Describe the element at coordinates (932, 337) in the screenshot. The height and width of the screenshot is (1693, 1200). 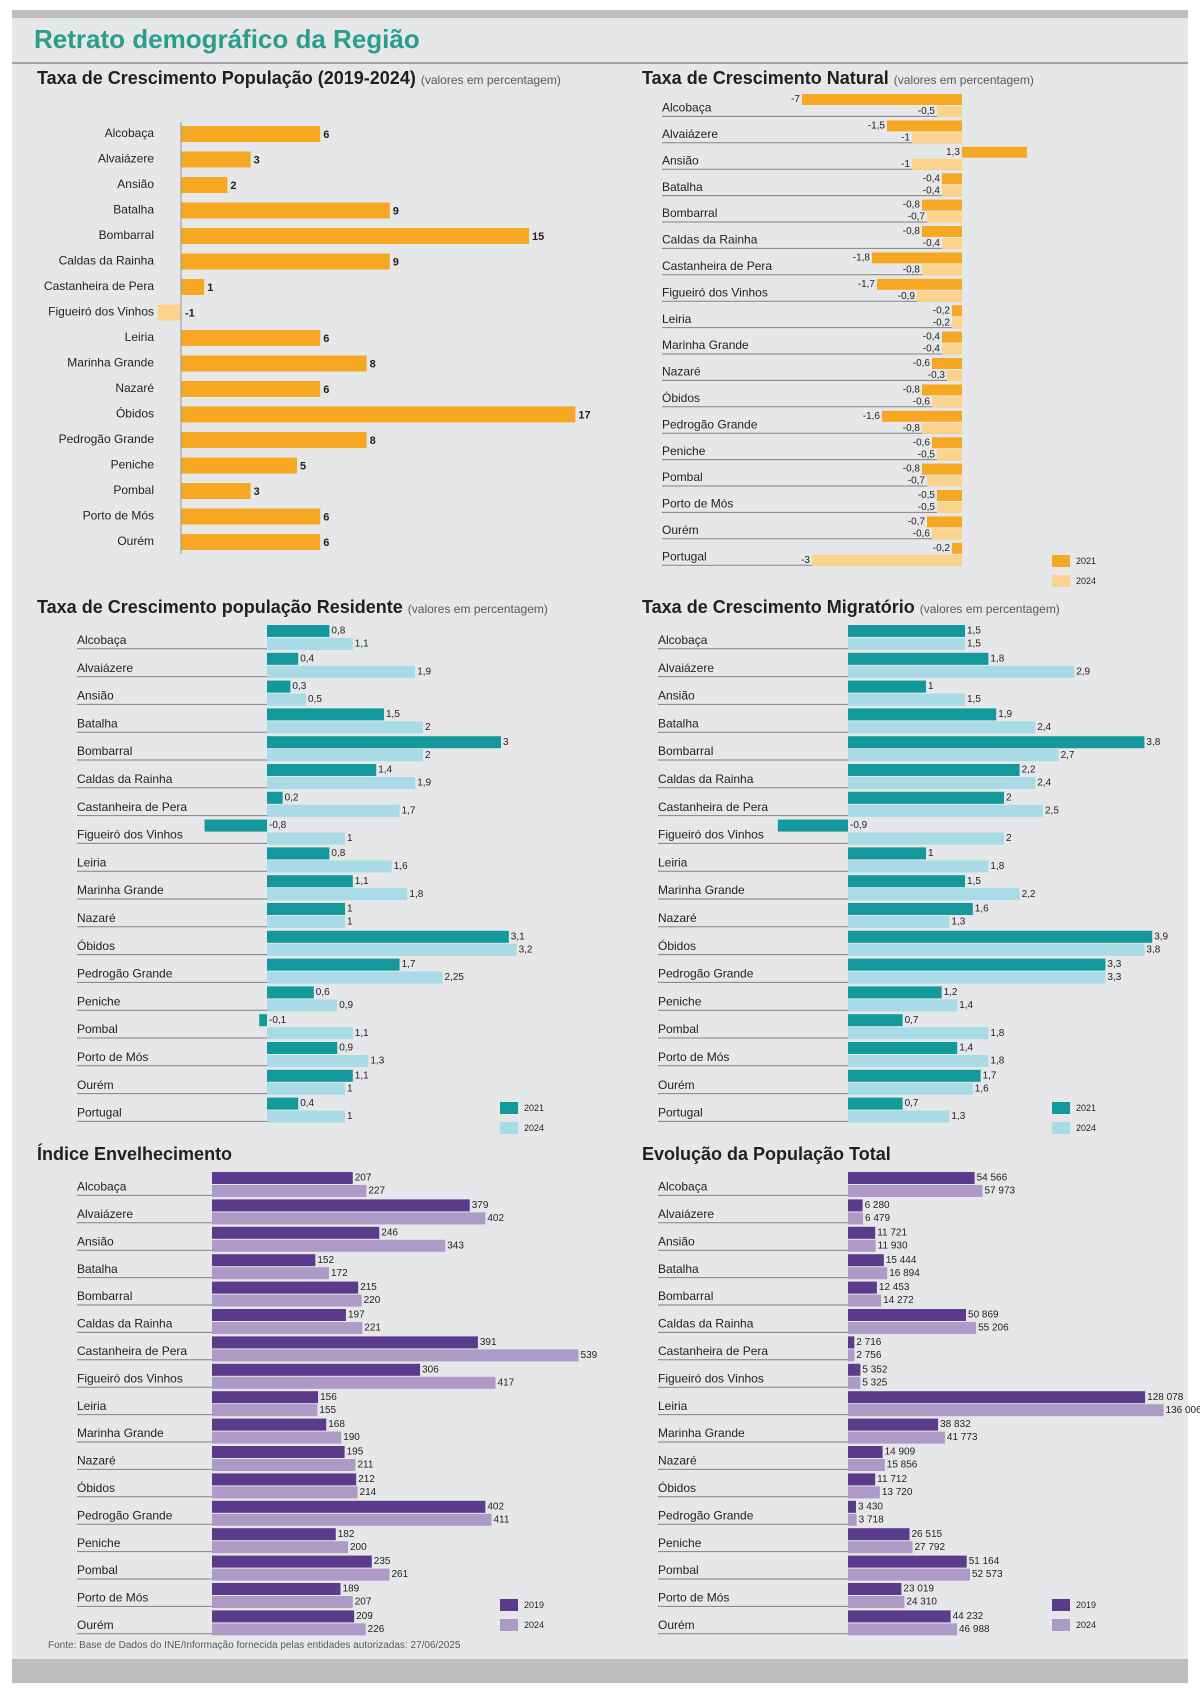
I see `value-label: -0,4` at that location.